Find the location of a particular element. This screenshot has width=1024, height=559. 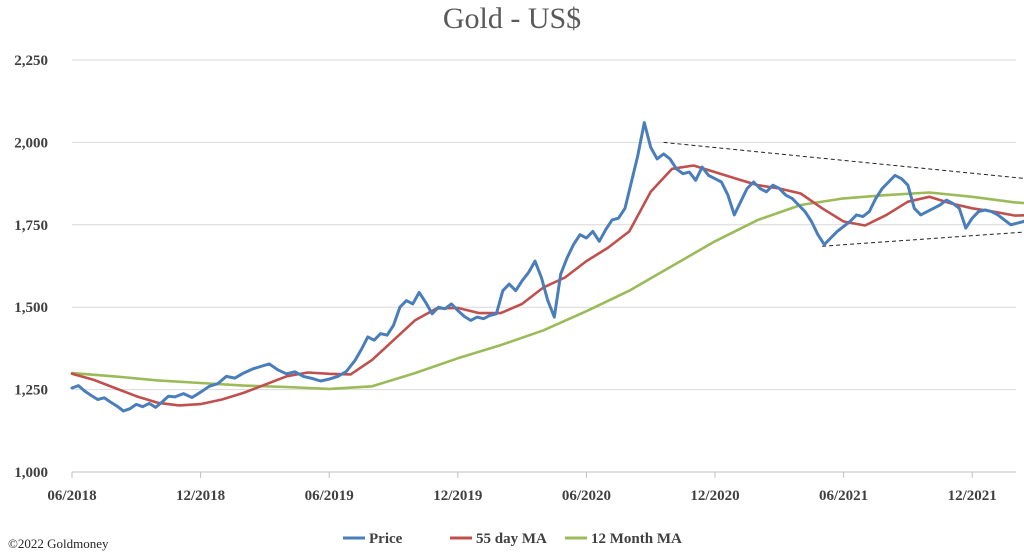

x-tick-label: 12/2021 is located at coordinates (972, 496).